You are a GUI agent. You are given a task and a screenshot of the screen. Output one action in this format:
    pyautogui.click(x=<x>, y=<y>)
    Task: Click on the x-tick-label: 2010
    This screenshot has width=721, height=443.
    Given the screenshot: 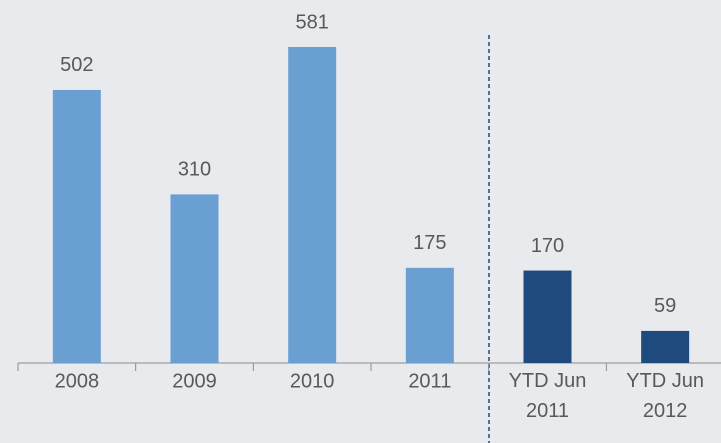 What is the action you would take?
    pyautogui.click(x=312, y=381)
    